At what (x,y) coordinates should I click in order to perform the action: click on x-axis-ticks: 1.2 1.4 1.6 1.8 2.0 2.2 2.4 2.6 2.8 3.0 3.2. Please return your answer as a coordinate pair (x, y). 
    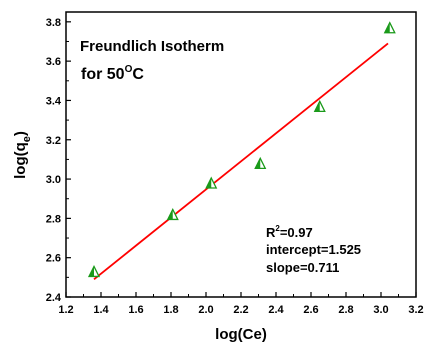
    Looking at the image, I should click on (241, 304).